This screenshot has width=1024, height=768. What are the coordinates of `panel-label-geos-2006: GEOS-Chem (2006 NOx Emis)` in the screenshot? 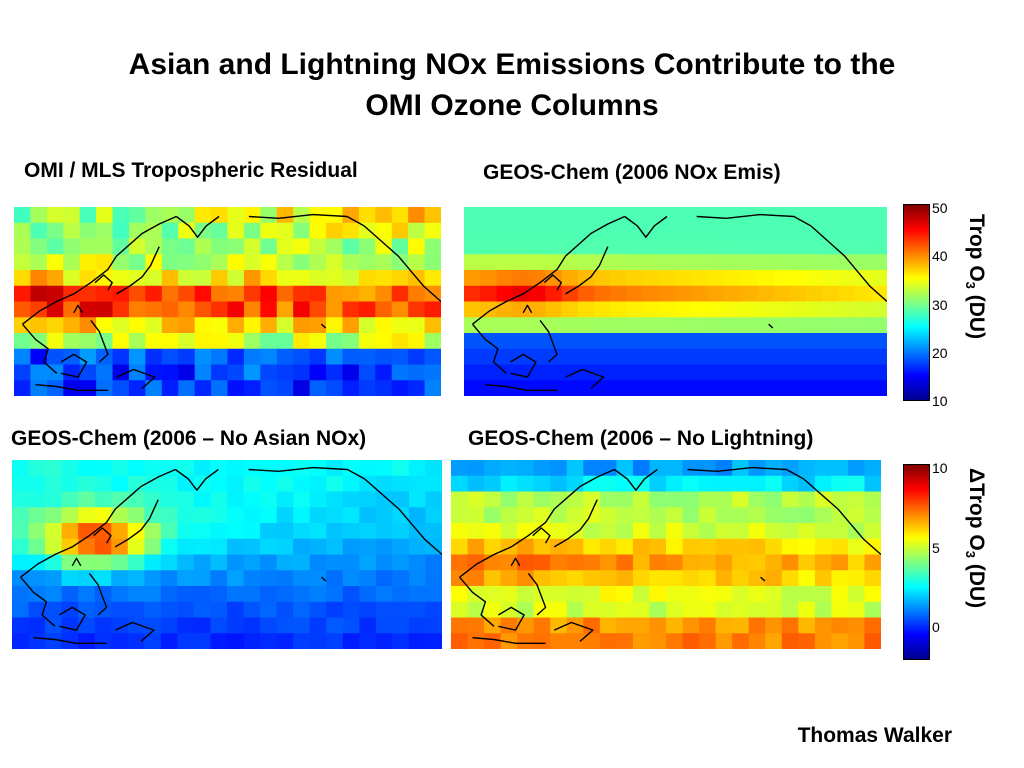 It's located at (632, 172).